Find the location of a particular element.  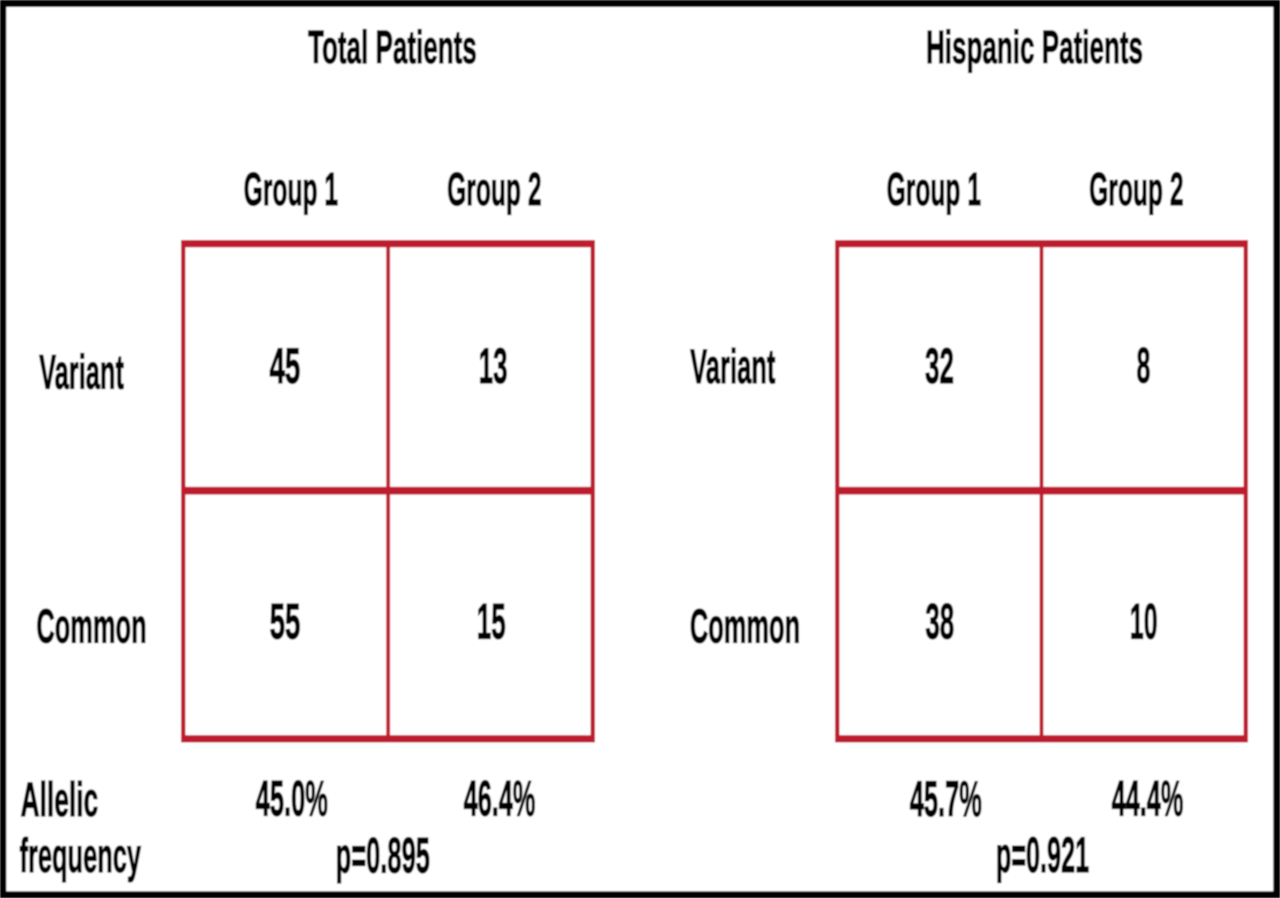

svg-text: 44.4% is located at coordinates (1148, 799).